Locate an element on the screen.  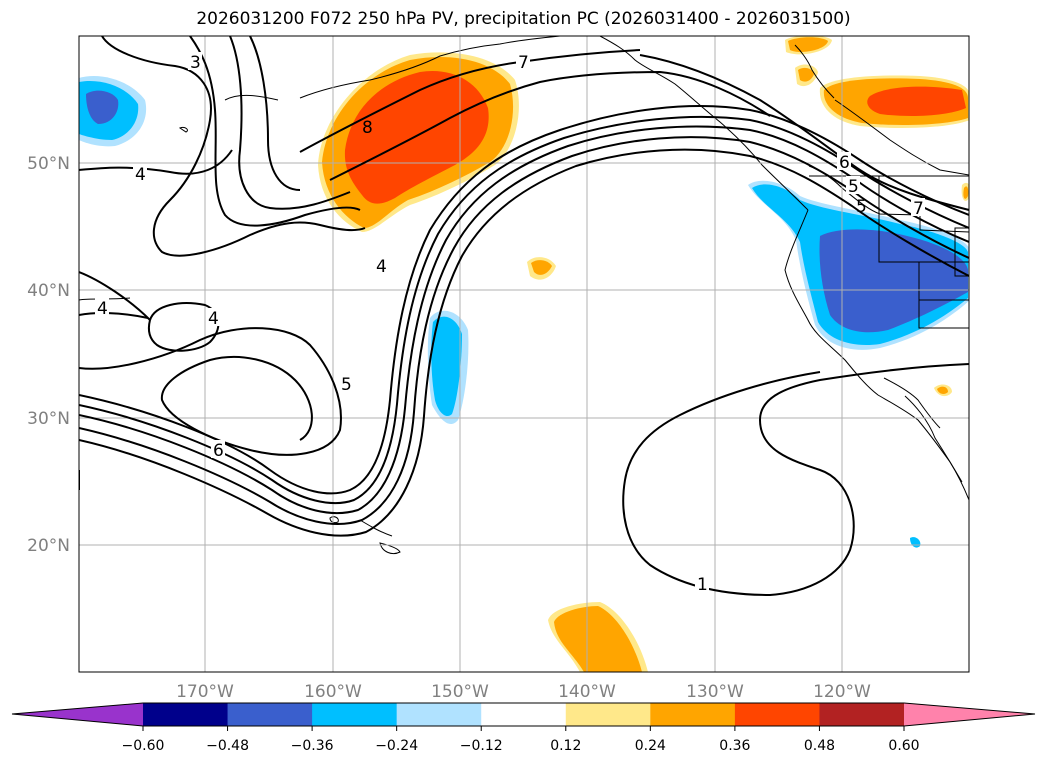
lat-label: 30°N is located at coordinates (48, 419).